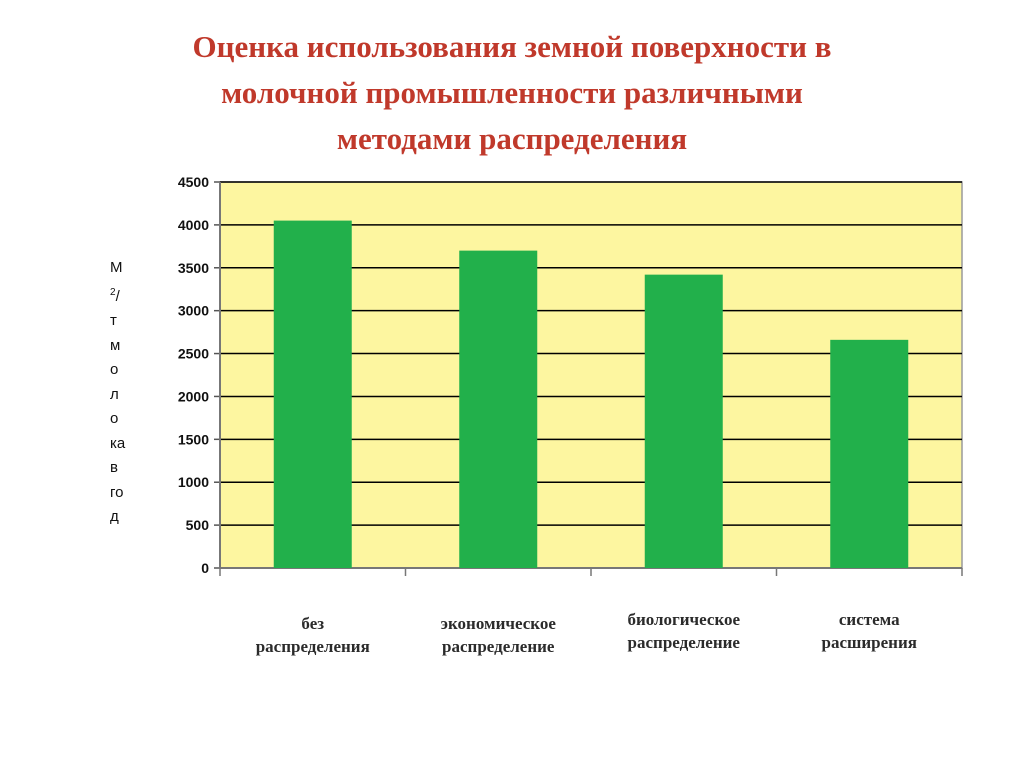  I want to click on y-tick-label: 500, so click(198, 525).